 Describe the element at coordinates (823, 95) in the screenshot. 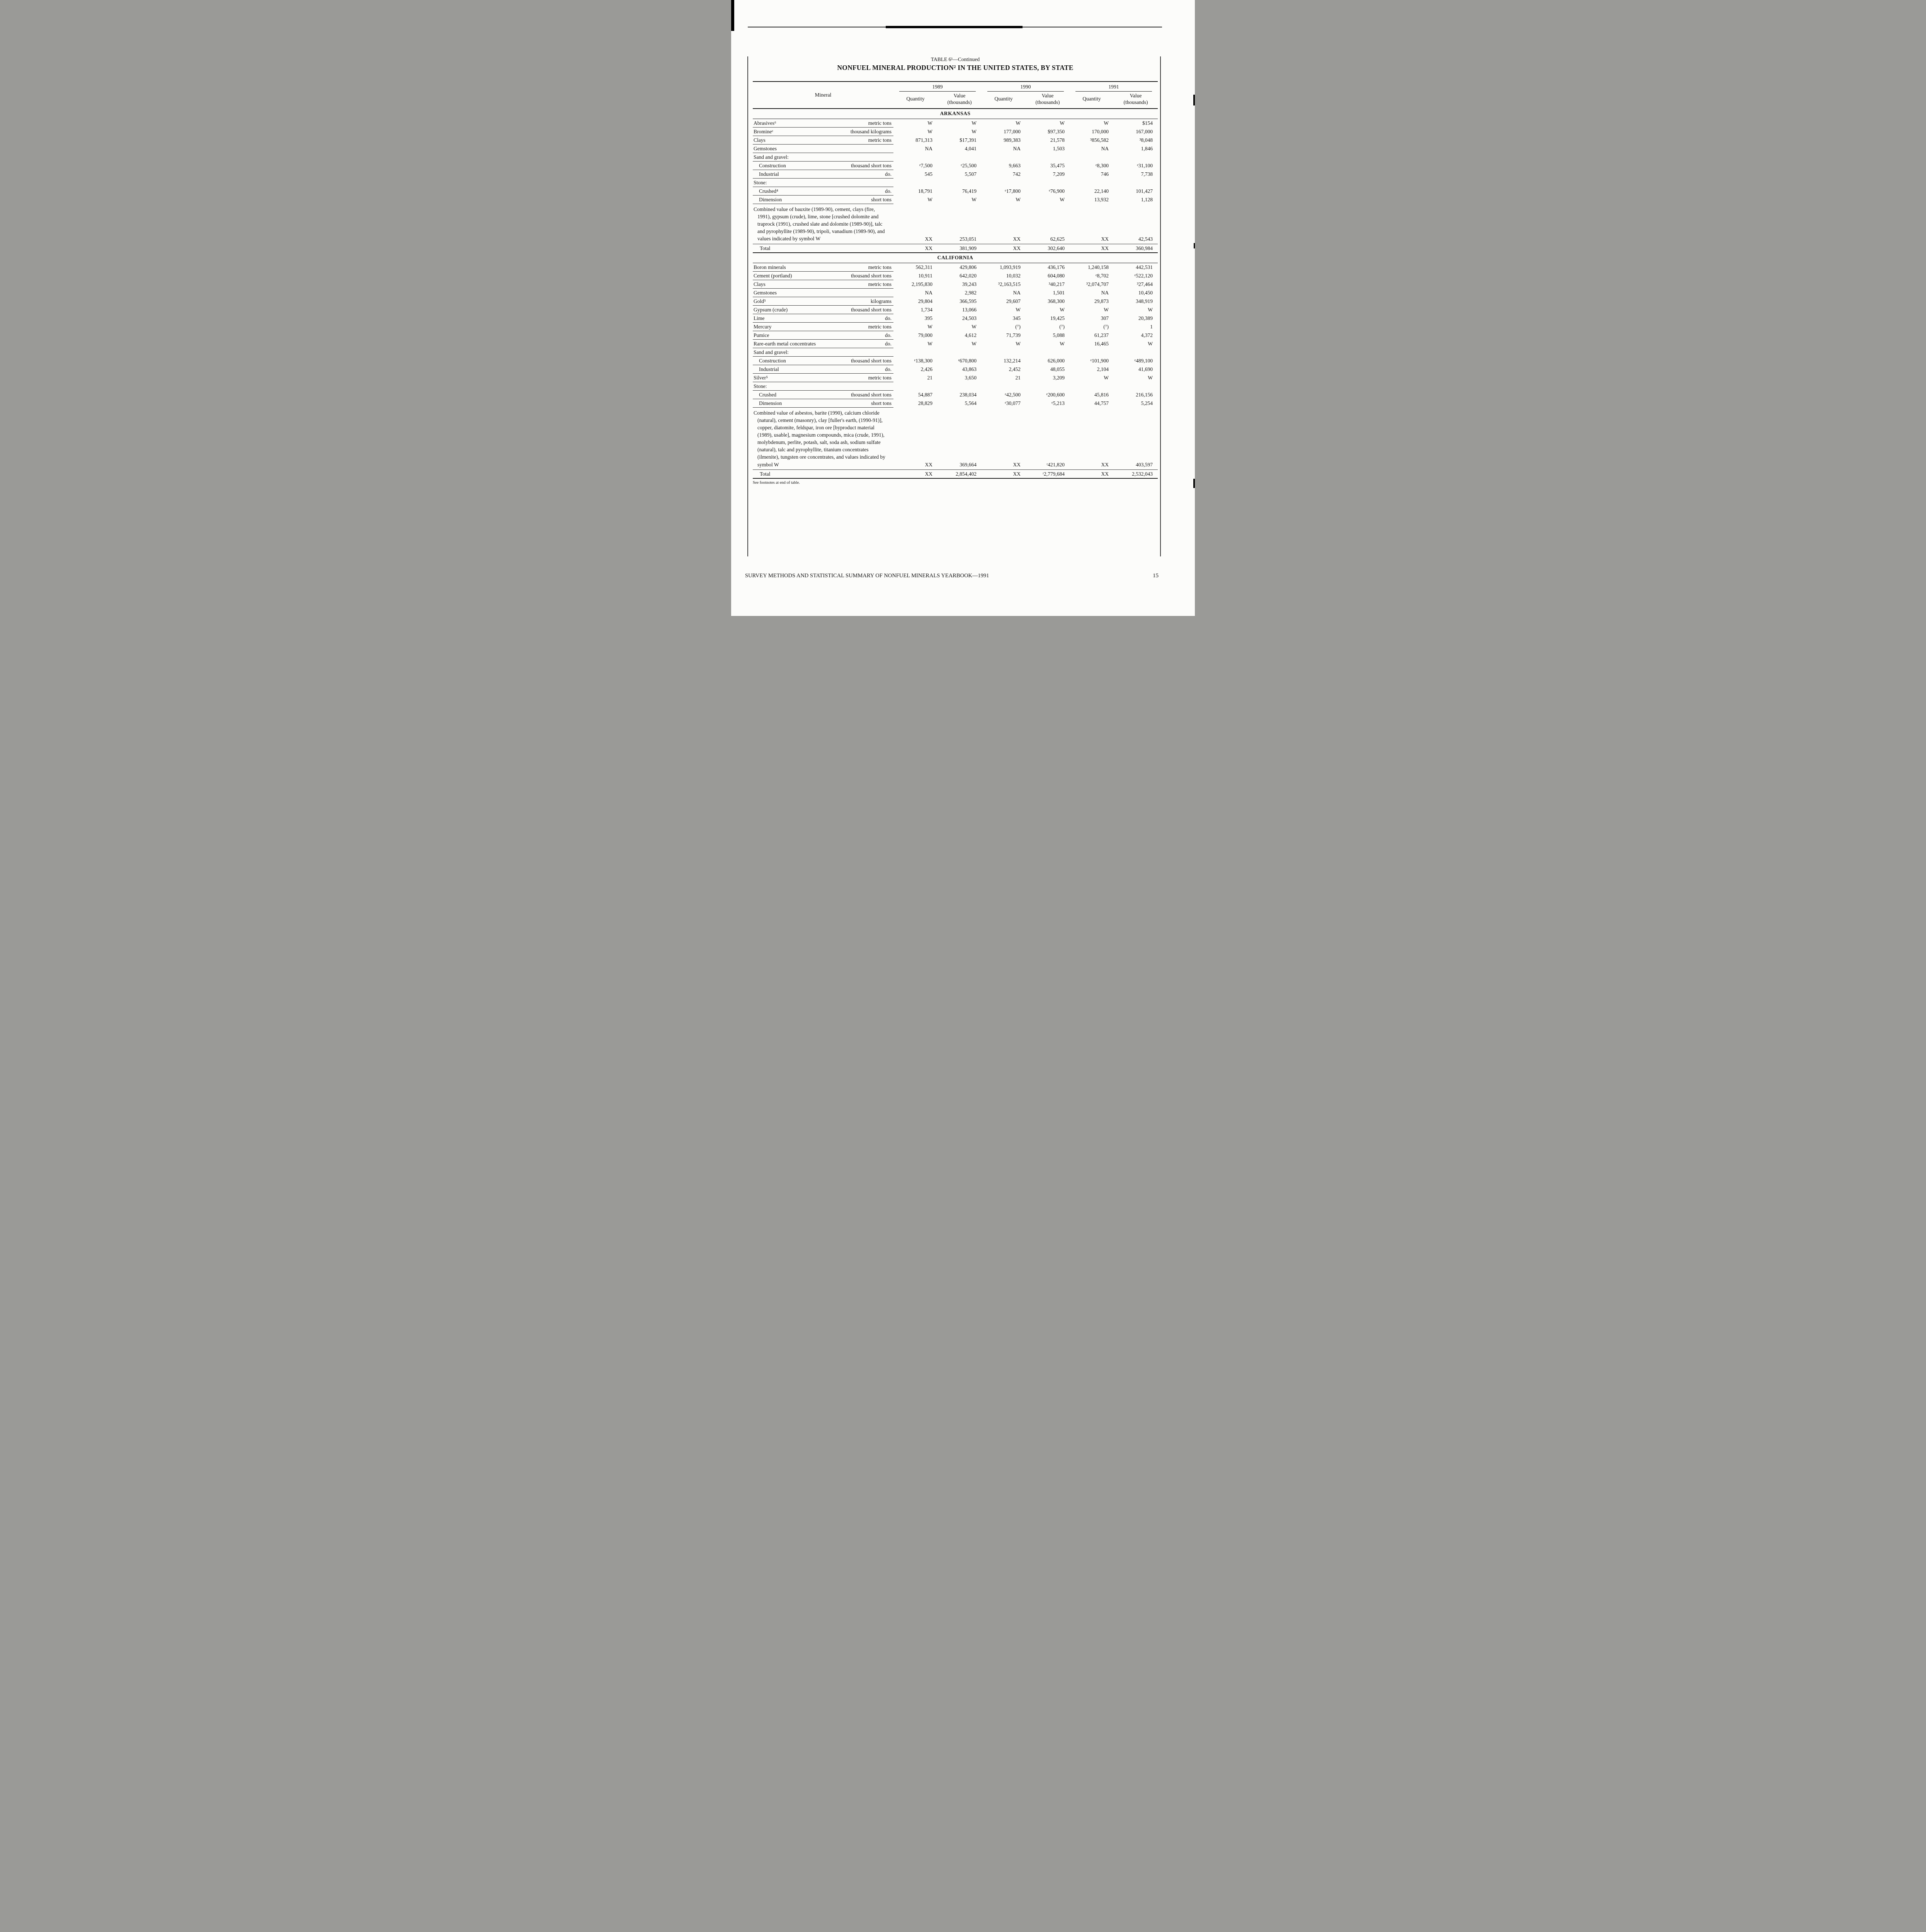

I see `mineral-column-header: Mineral` at that location.